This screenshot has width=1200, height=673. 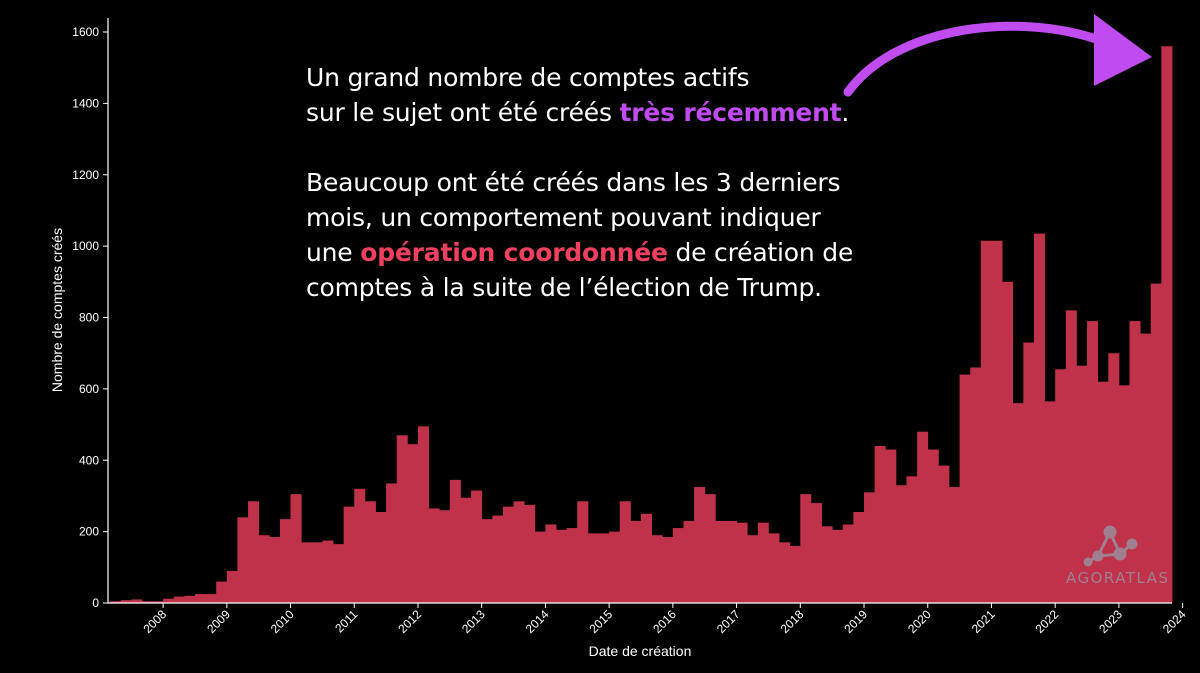 What do you see at coordinates (730, 112) in the screenshot?
I see `highlight-recent: très récemment` at bounding box center [730, 112].